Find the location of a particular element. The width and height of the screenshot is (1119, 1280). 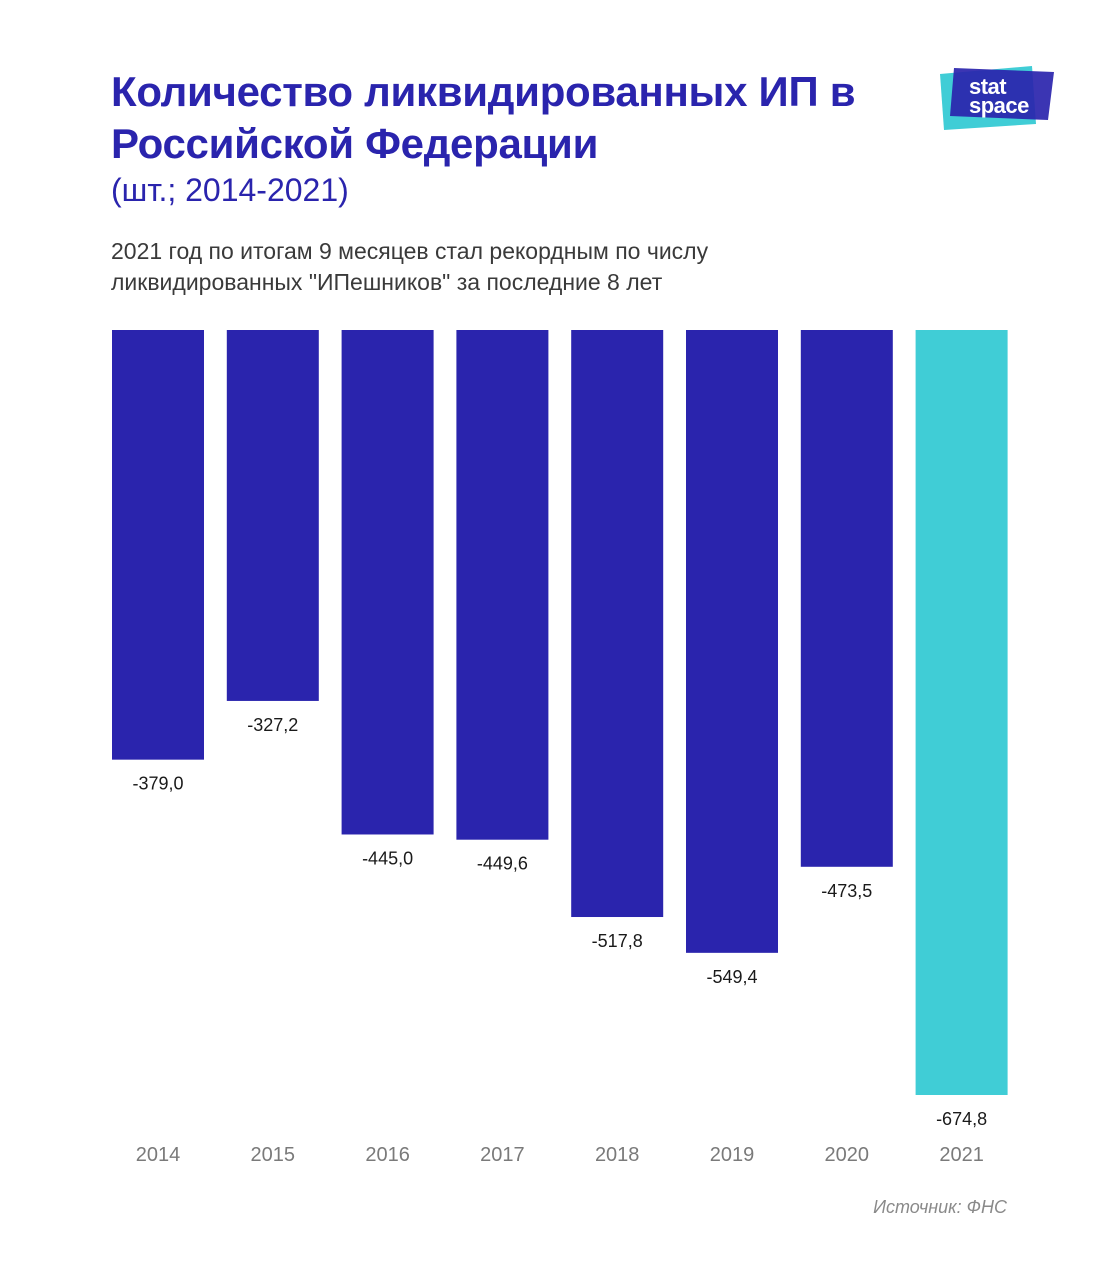

bar-2014 is located at coordinates (158, 545).